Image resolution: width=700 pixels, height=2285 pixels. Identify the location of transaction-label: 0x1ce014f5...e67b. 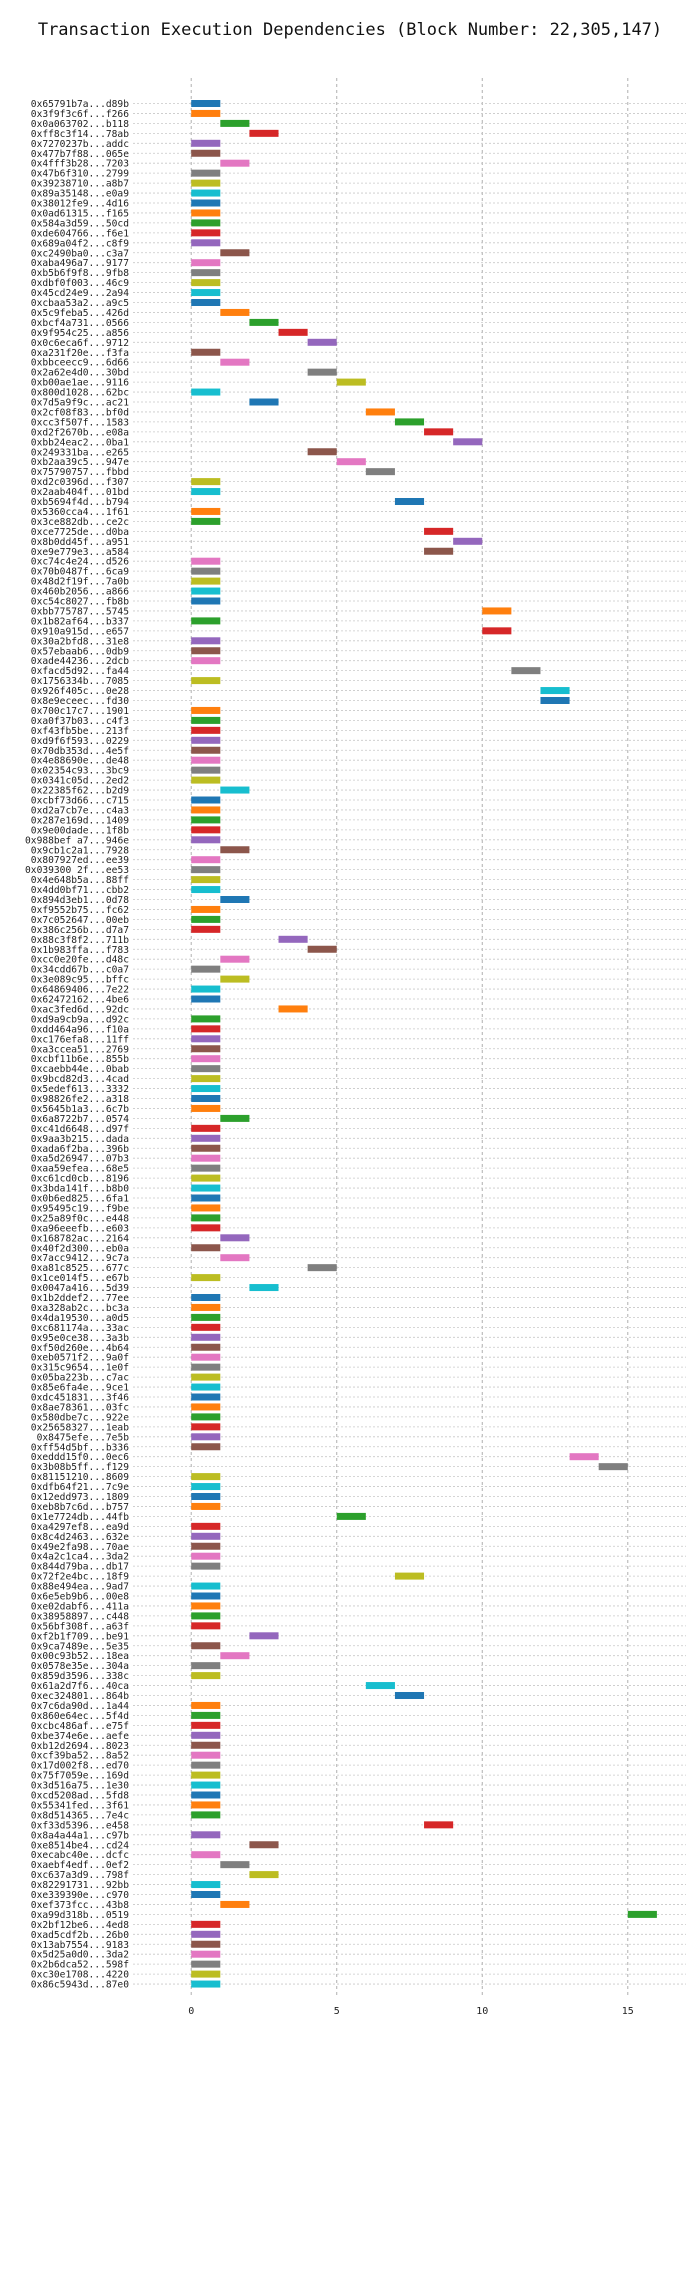
(80, 1278).